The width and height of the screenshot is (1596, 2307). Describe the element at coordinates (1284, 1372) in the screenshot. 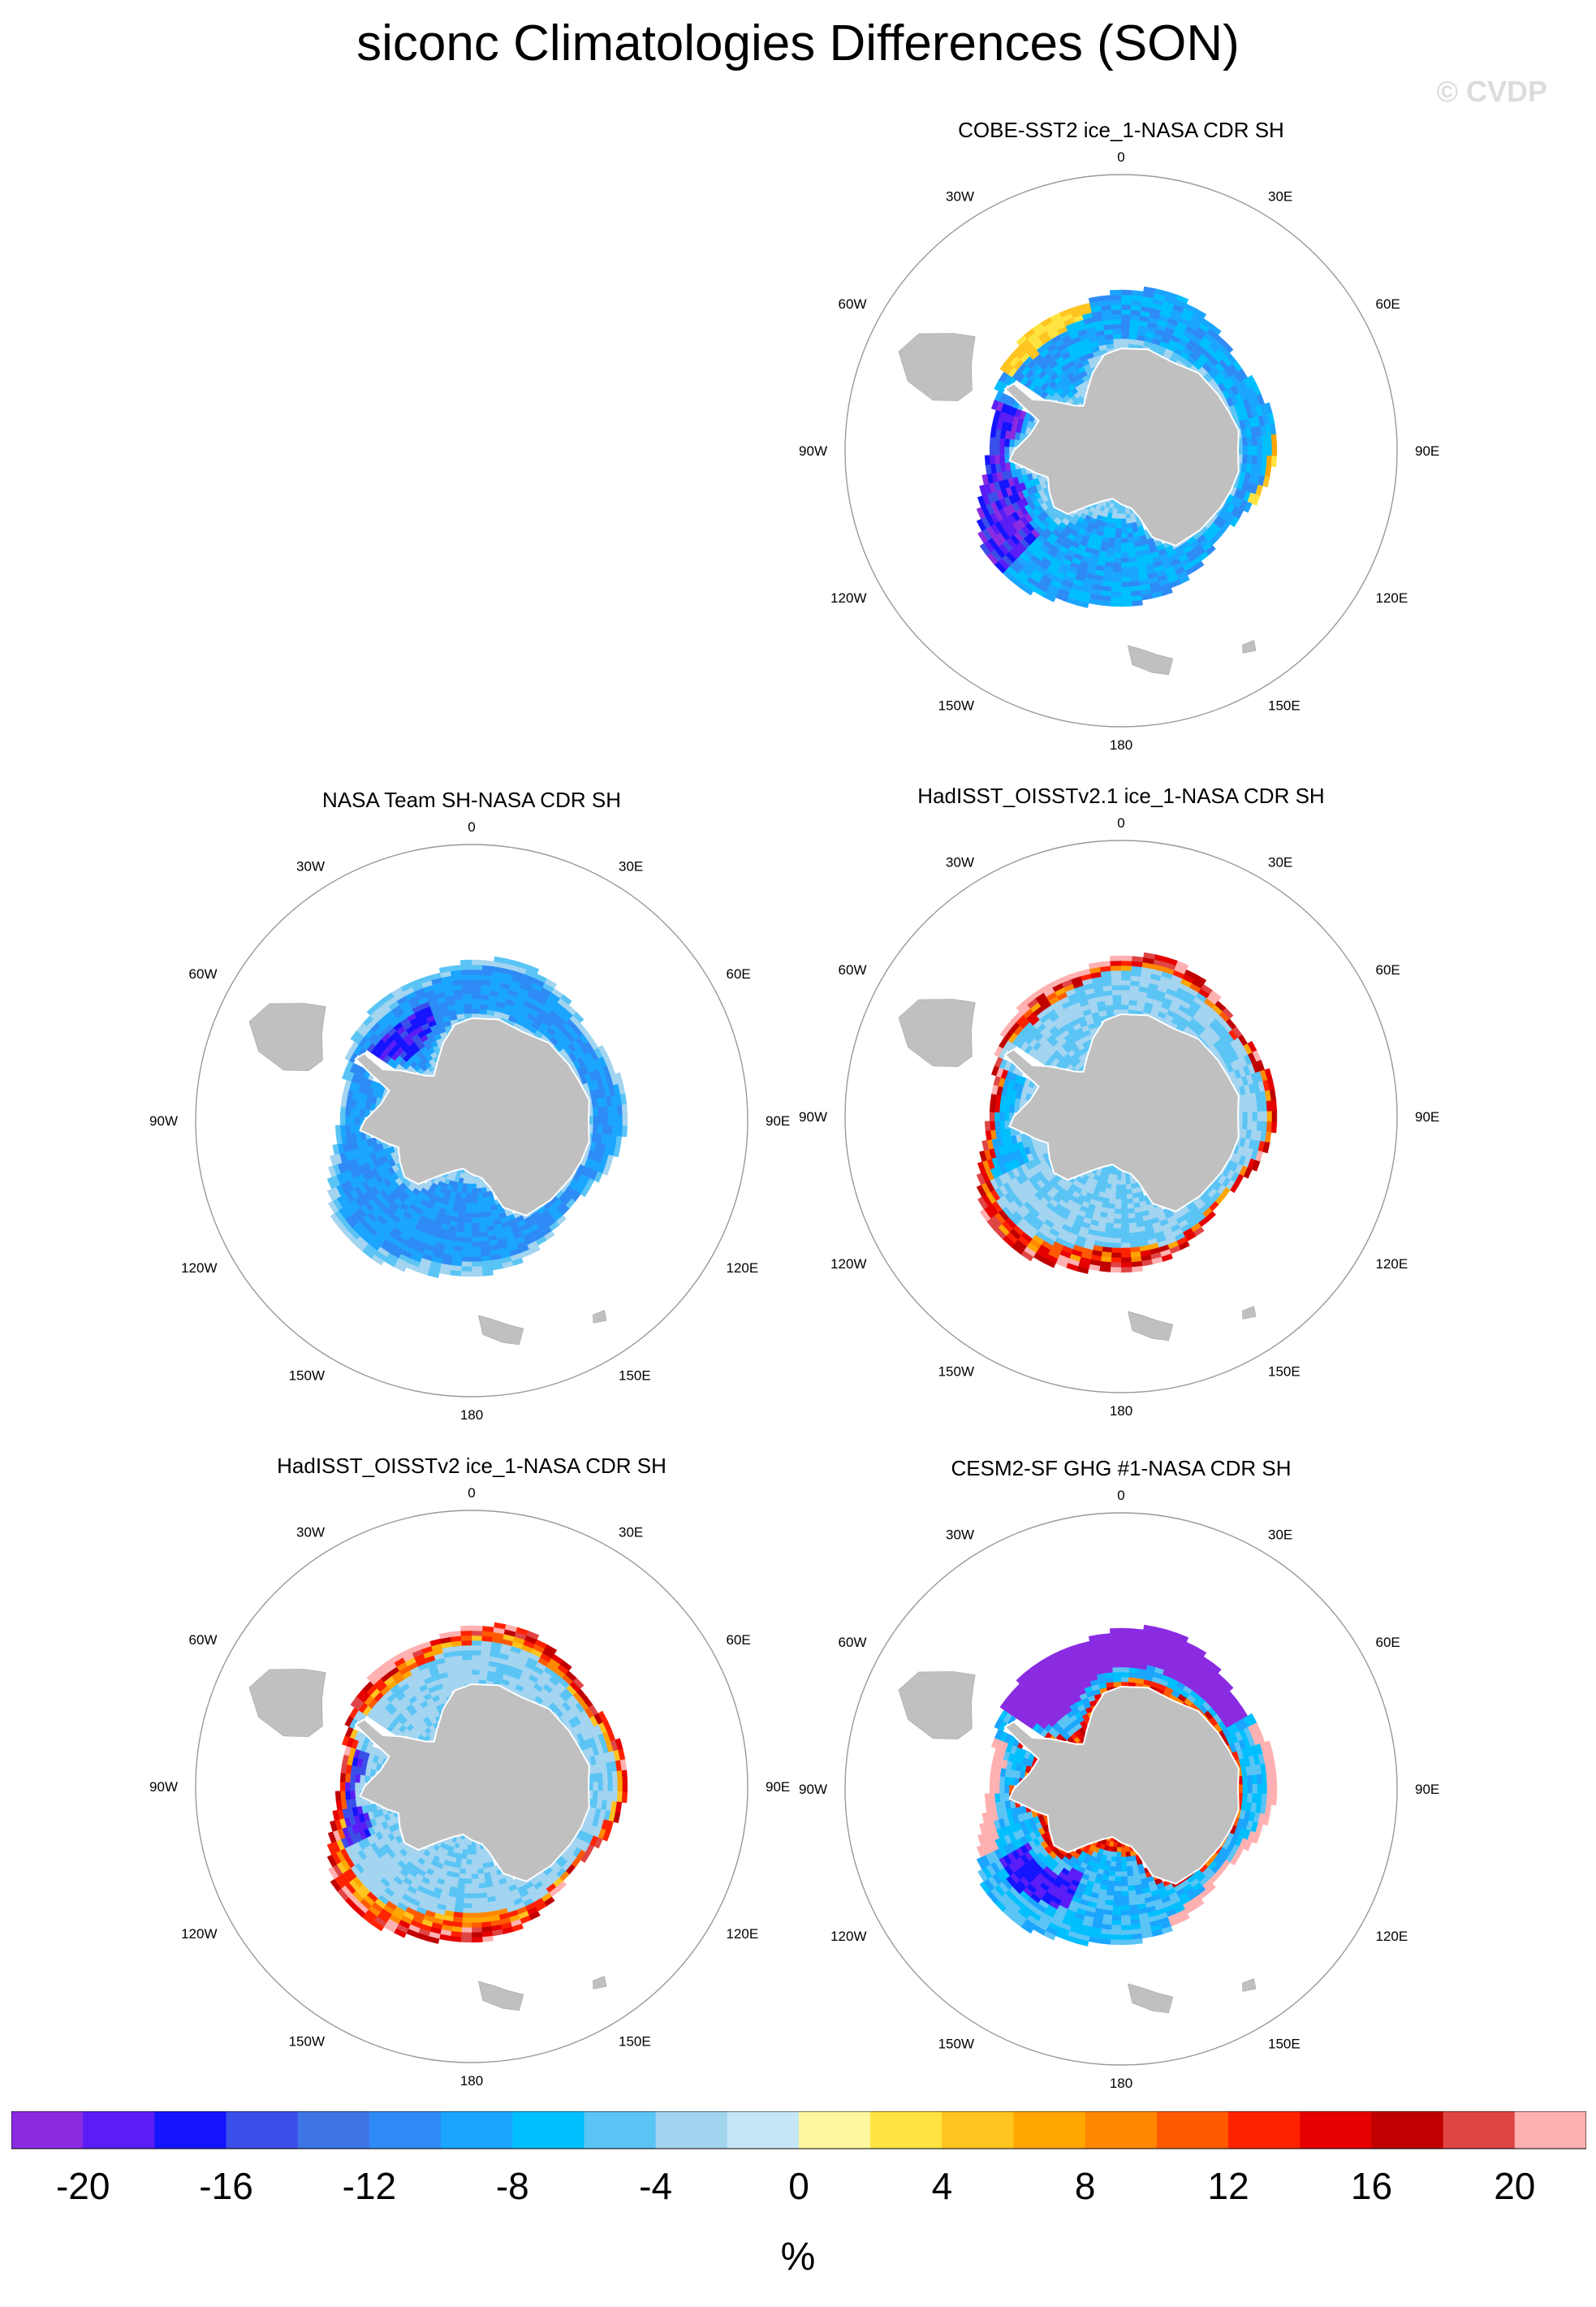

I see `longitude-label: 150E` at that location.